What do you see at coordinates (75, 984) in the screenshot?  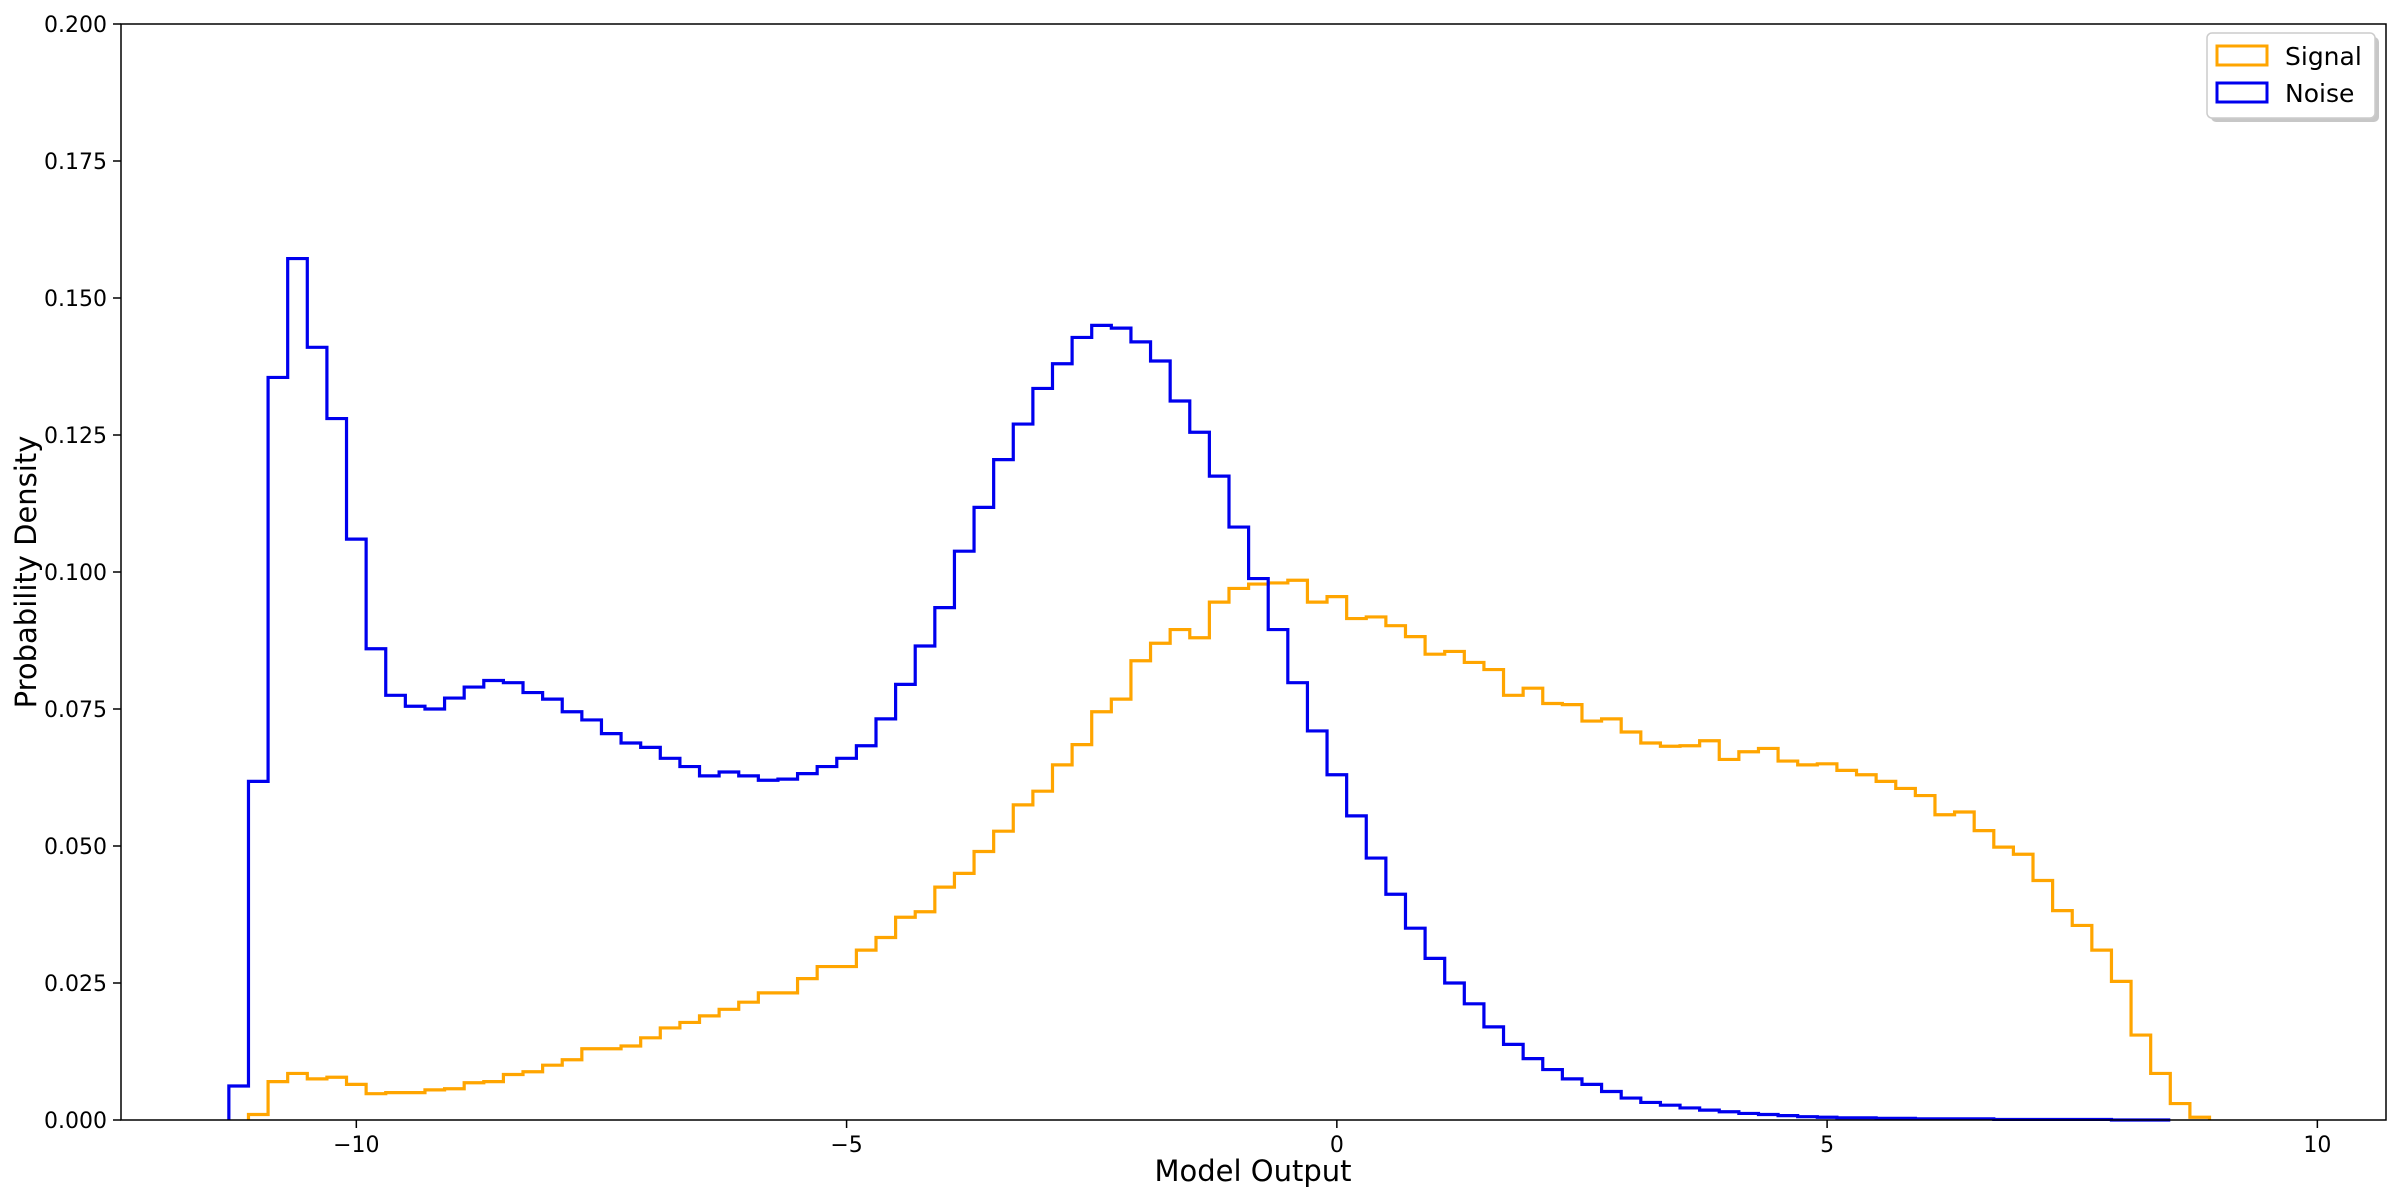 I see `y-tick-label: 0.025` at bounding box center [75, 984].